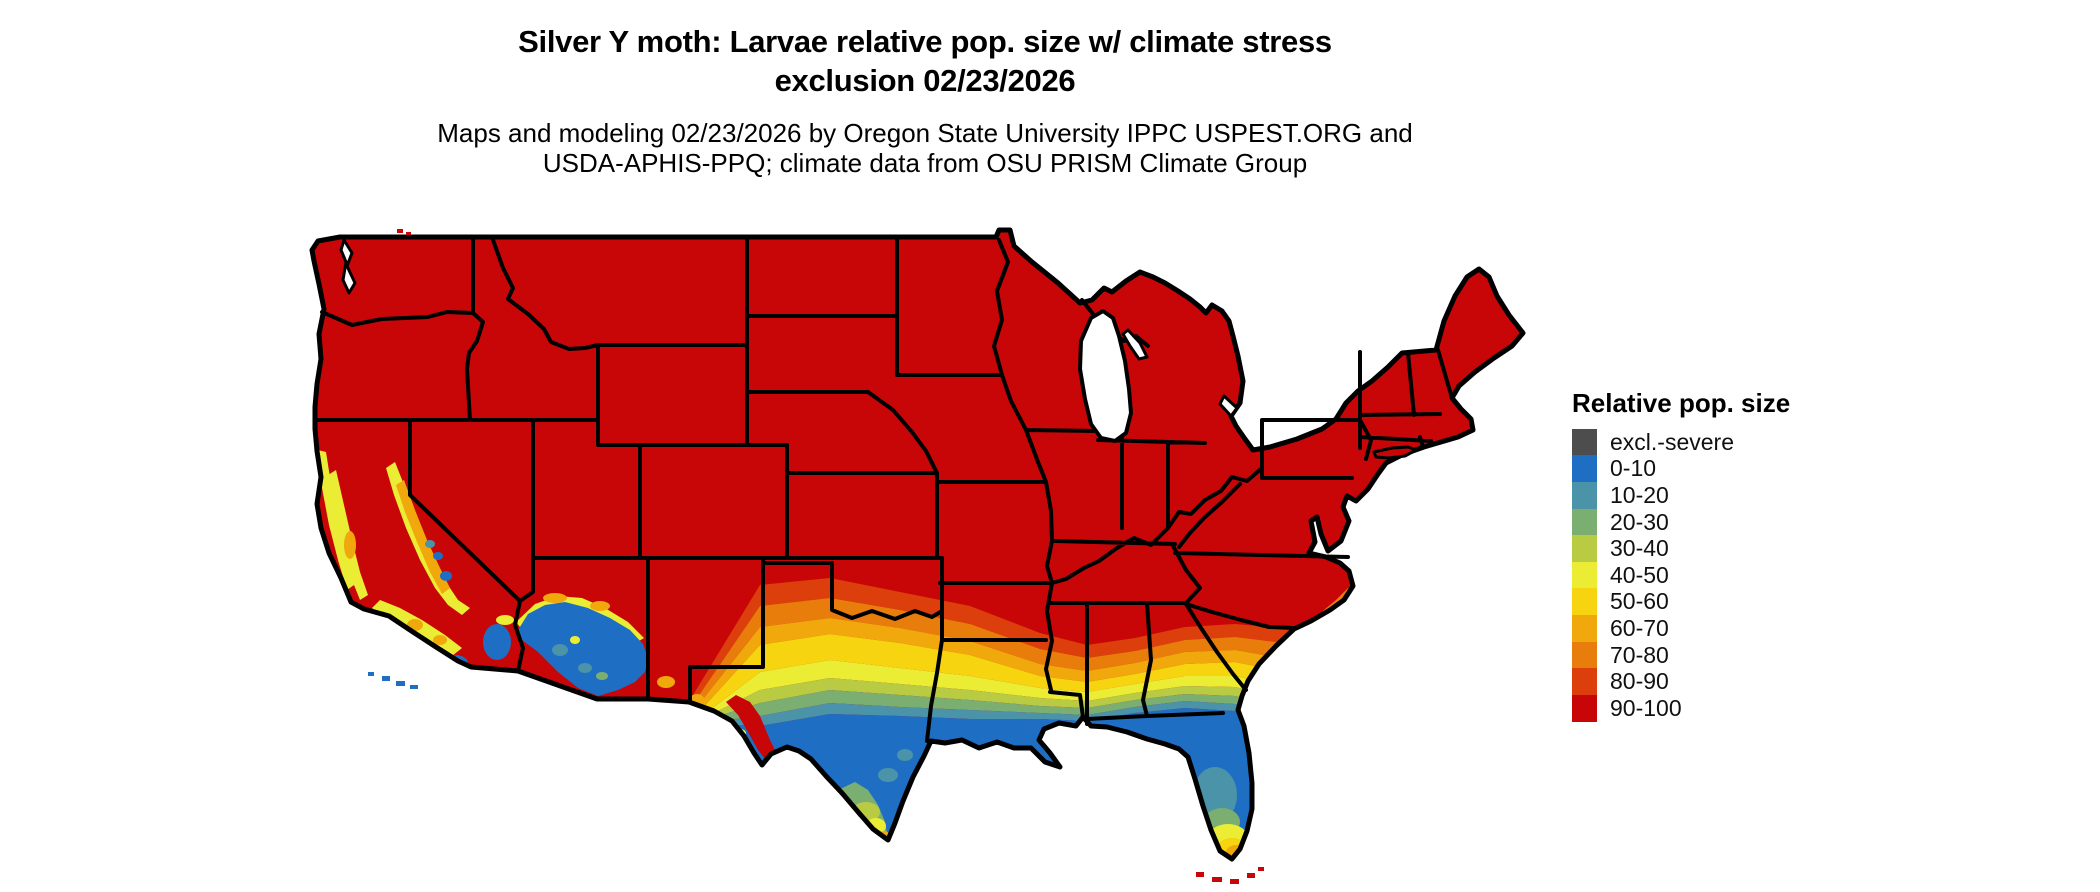 The height and width of the screenshot is (892, 2100). What do you see at coordinates (423, 537) in the screenshot?
I see `sierra-orange` at bounding box center [423, 537].